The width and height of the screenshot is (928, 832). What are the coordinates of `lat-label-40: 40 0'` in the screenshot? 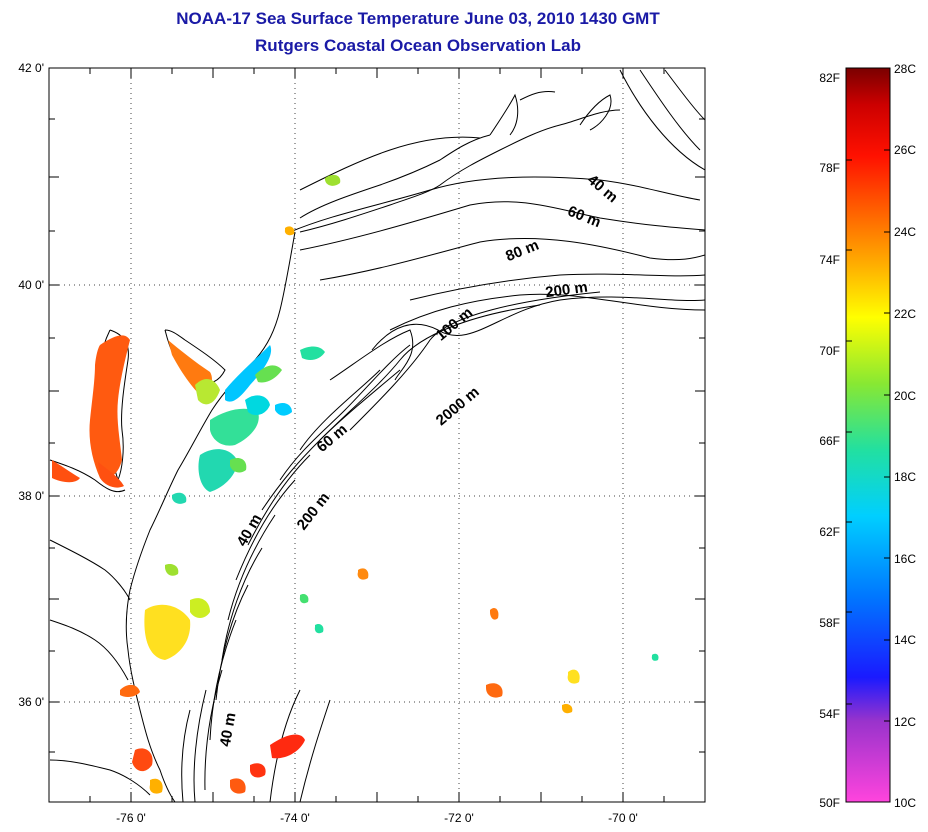 It's located at (31, 285).